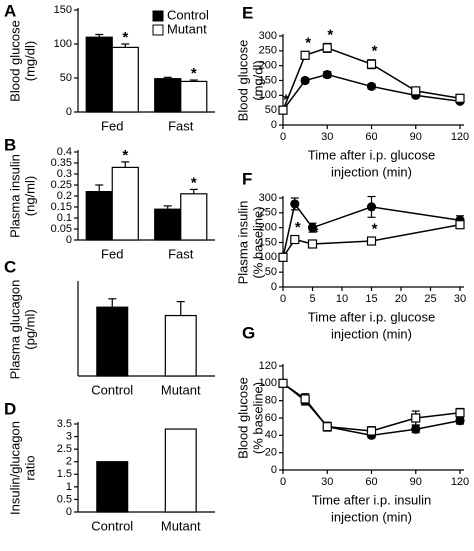 This screenshot has height=551, width=474. What do you see at coordinates (64, 474) in the screenshot?
I see `y-tick-label: 1.5` at bounding box center [64, 474].